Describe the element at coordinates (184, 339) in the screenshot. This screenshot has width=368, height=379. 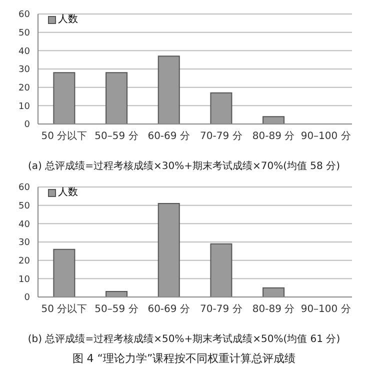
I see `text: (b) 总评成绩=过程考核成绩×50%+期末考试成绩×50%(均值 61 分)` at that location.